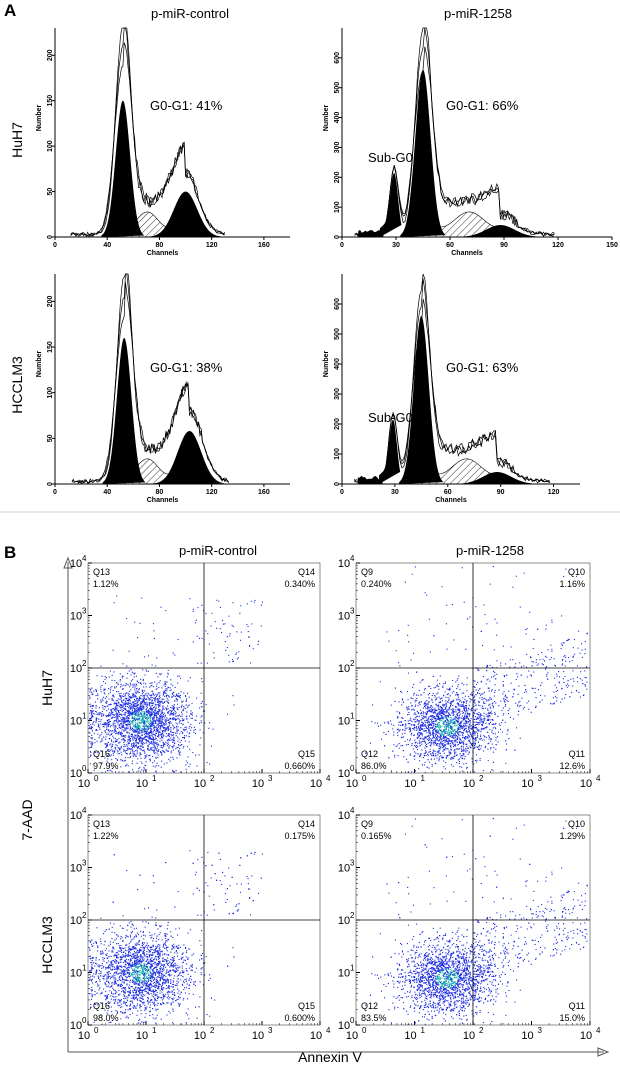 The height and width of the screenshot is (1068, 620). What do you see at coordinates (482, 367) in the screenshot?
I see `g0g1-annotation-hcclm3-mir1258: G0-G1: 63%` at bounding box center [482, 367].